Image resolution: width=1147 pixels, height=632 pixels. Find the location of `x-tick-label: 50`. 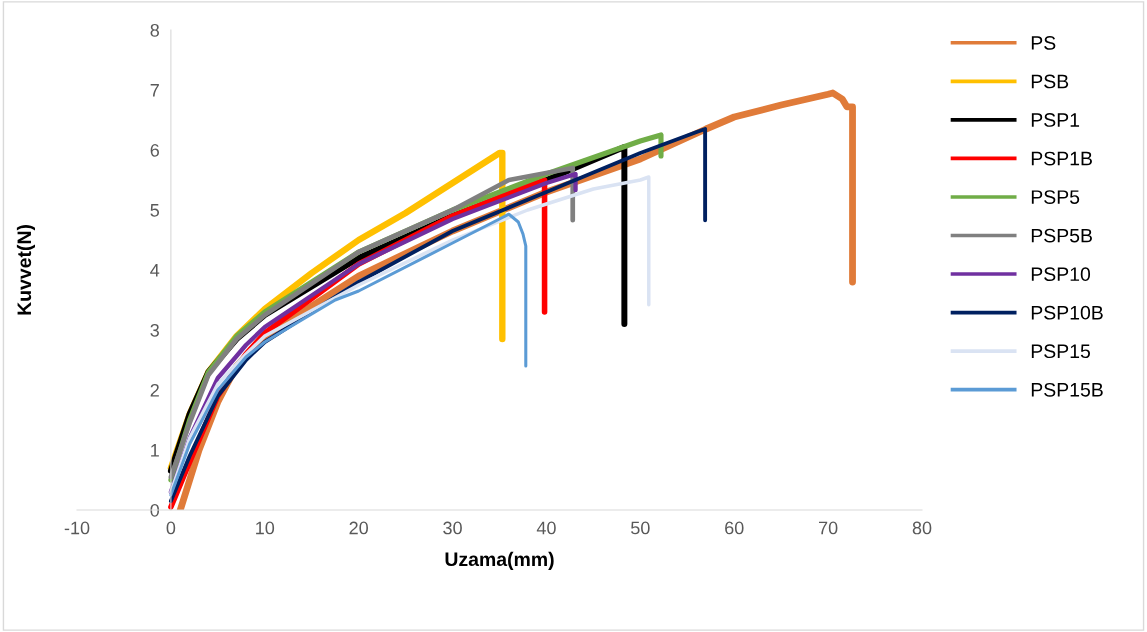

x-tick-label: 50 is located at coordinates (640, 528).